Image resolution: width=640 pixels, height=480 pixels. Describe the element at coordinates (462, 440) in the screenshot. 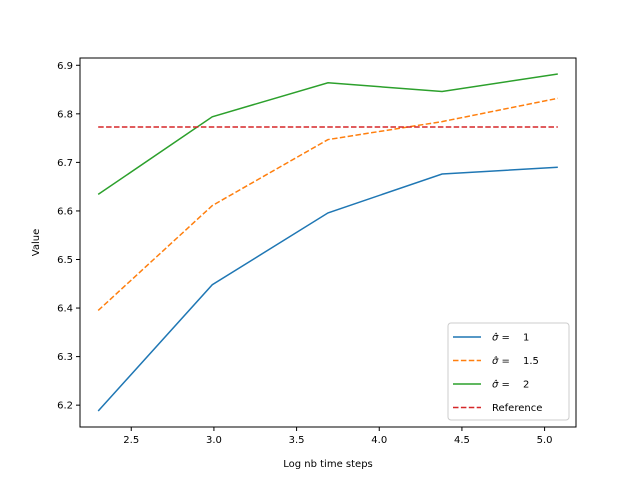

I see `x-tick-label: 4.5` at that location.